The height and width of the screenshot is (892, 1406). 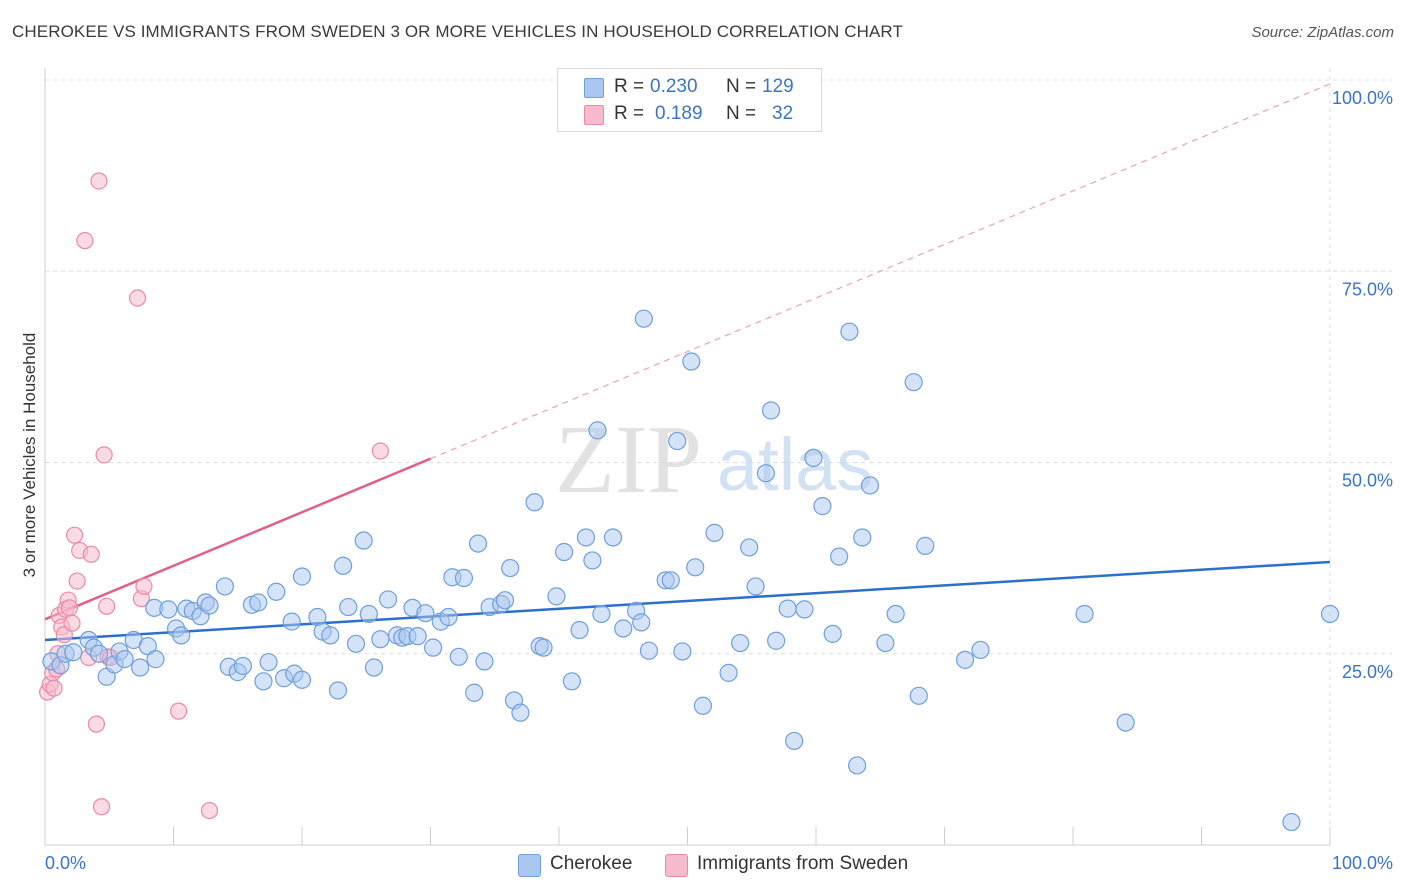 What do you see at coordinates (689, 100) in the screenshot?
I see `correlation-legend: R = 0.230 N = 129 R = 0.189 N = 32` at bounding box center [689, 100].